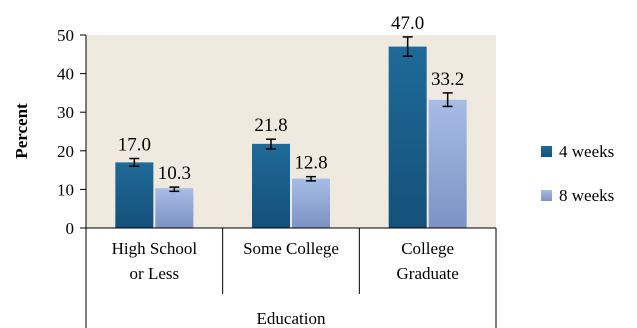 This screenshot has width=637, height=328. I want to click on y-tick-label: 20, so click(65, 151).